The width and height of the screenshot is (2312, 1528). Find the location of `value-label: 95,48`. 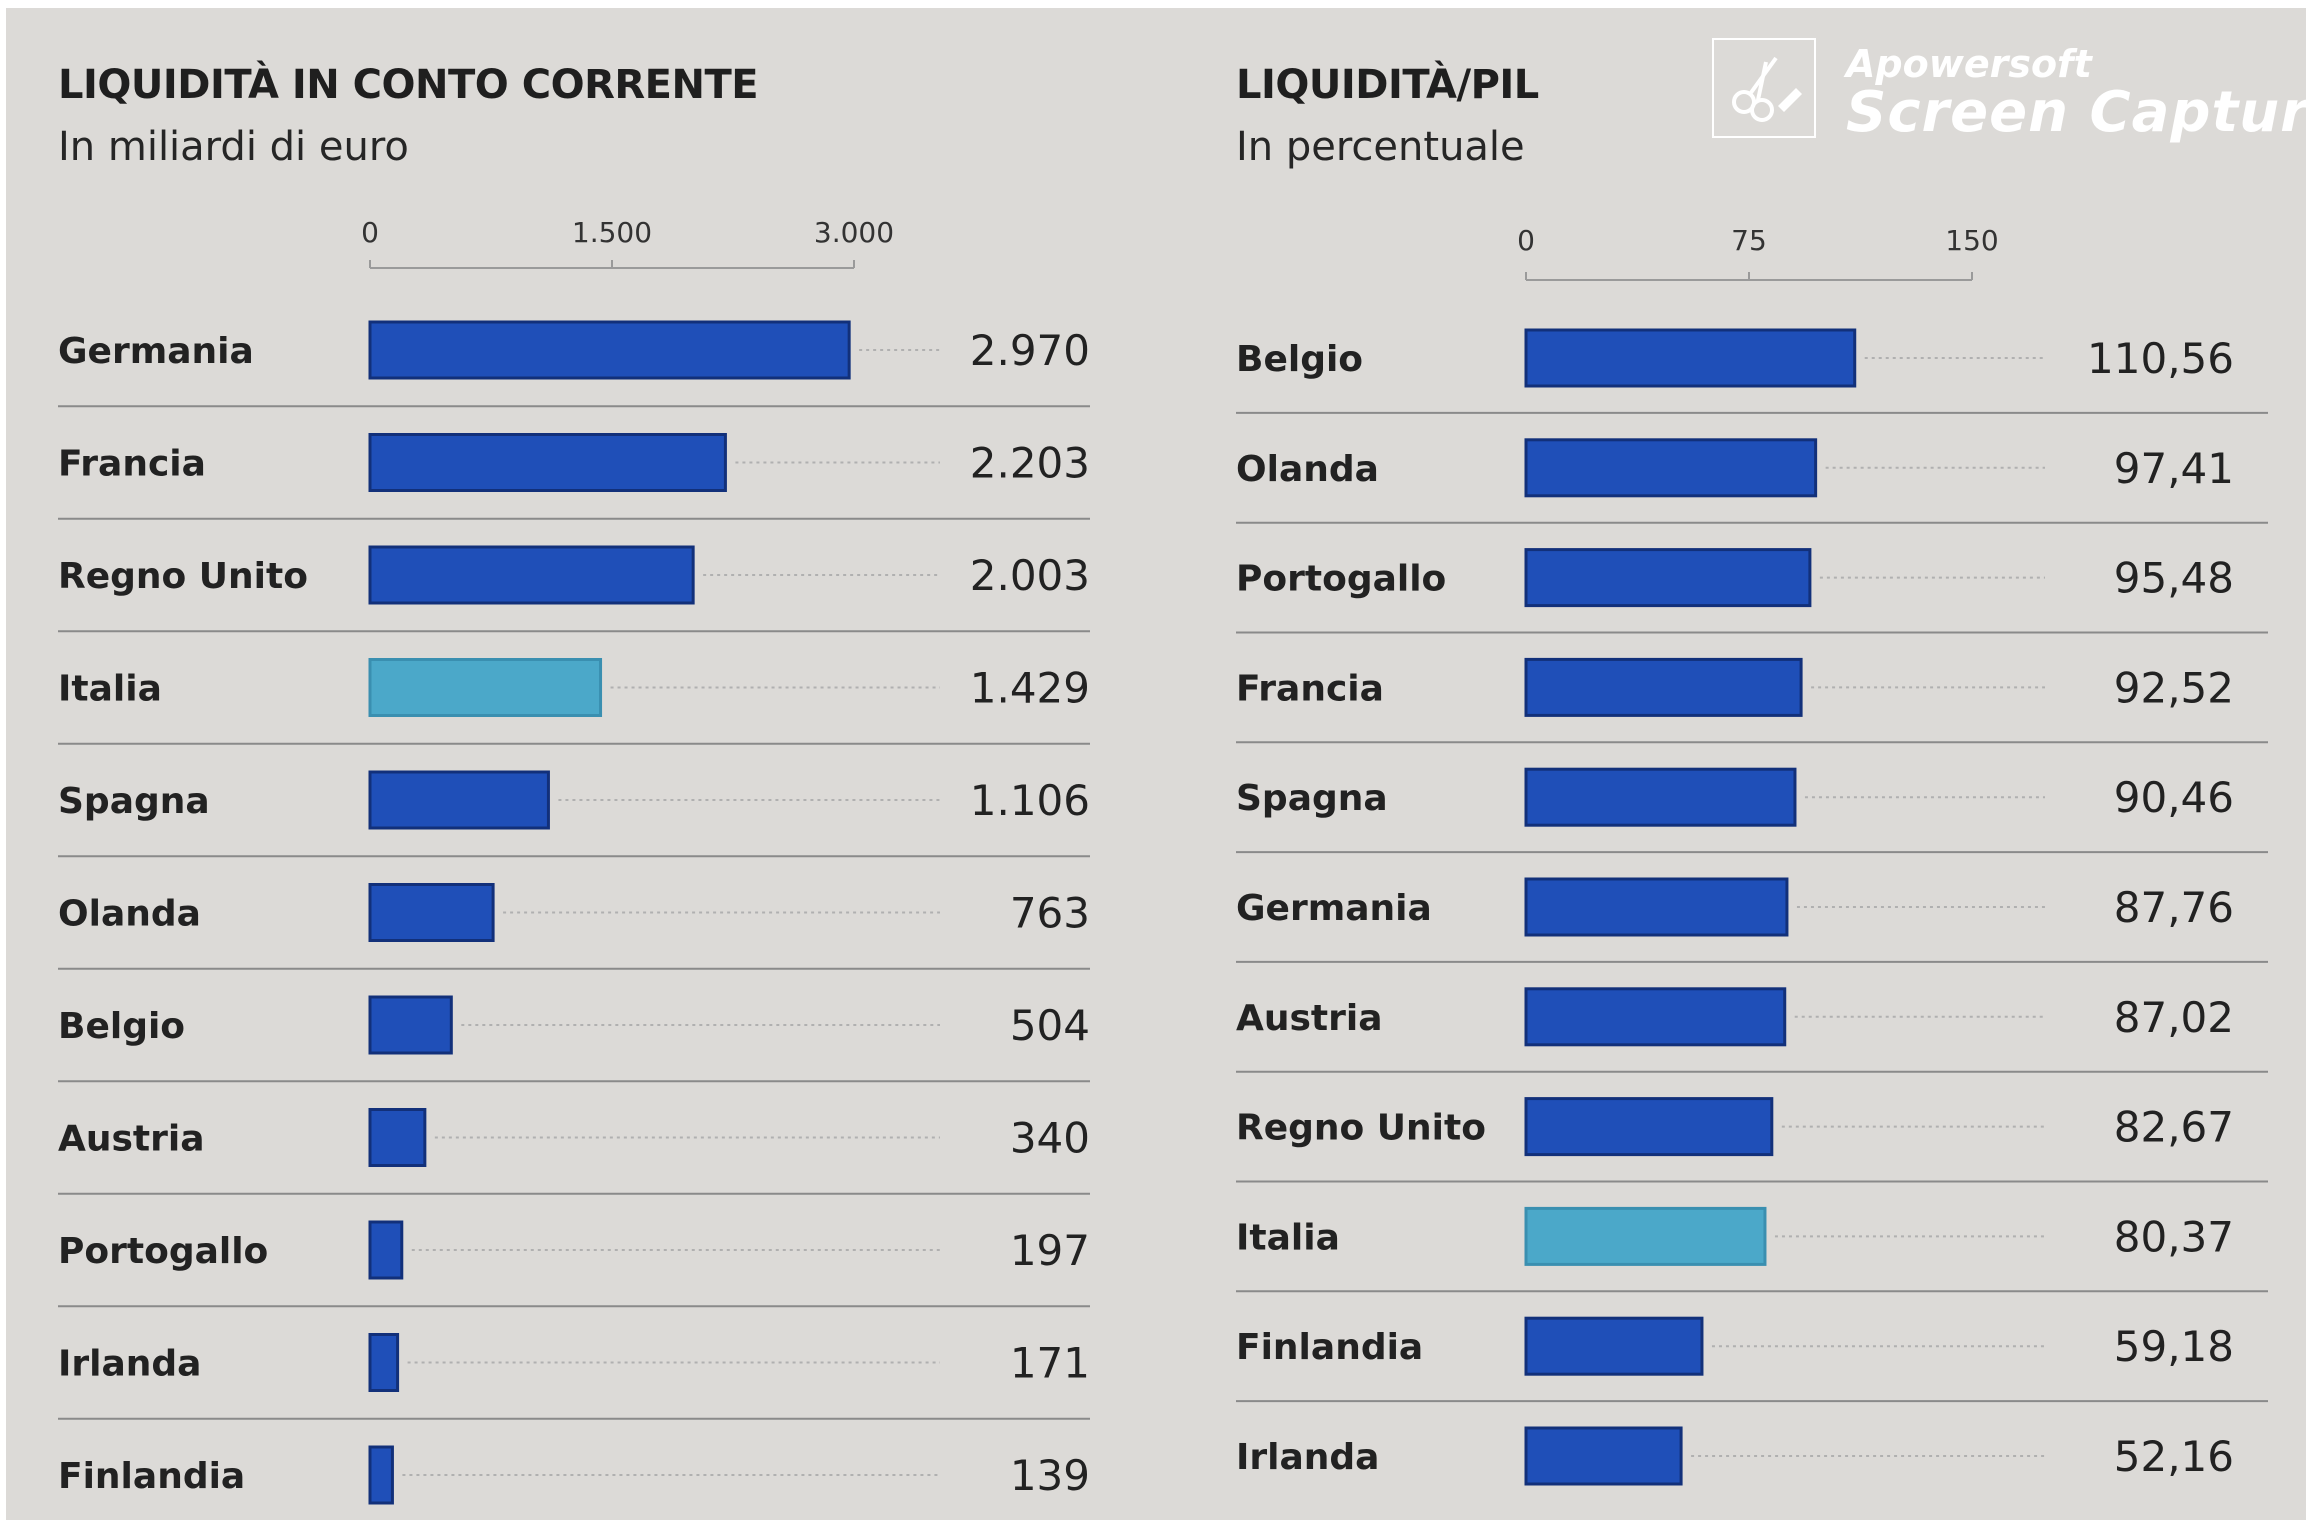

value-label: 95,48 is located at coordinates (2174, 578).